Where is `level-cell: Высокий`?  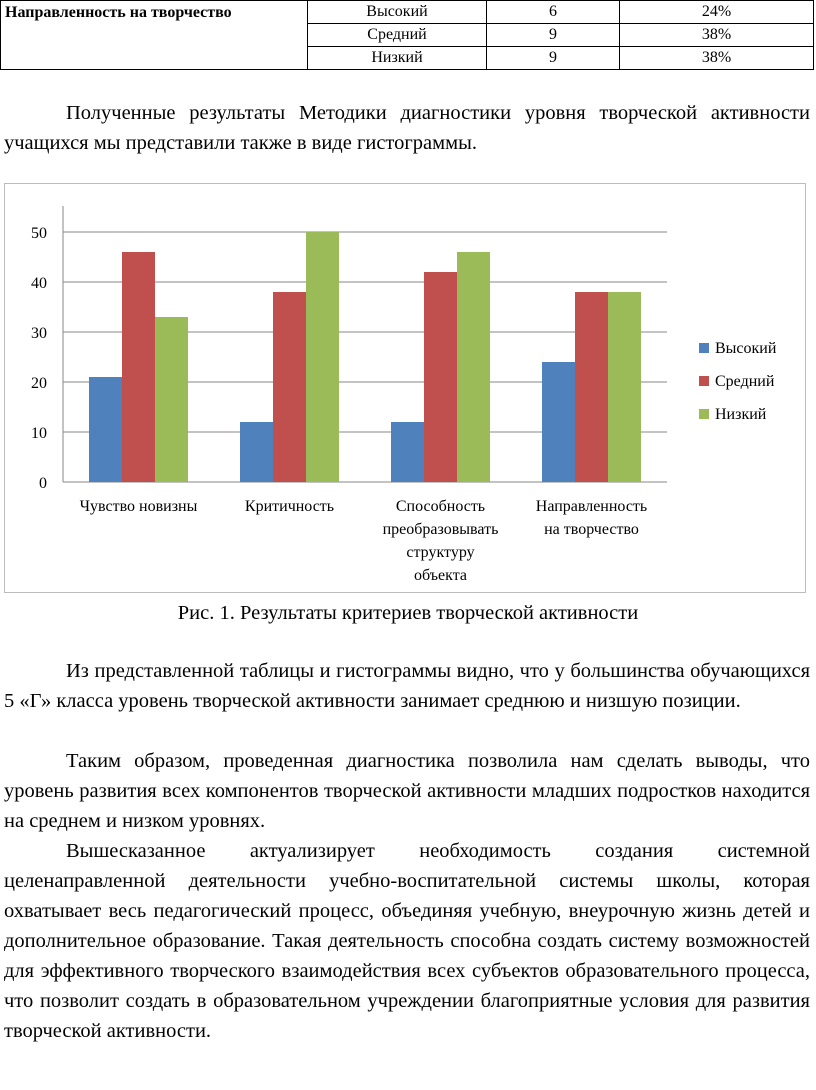
level-cell: Высокий is located at coordinates (397, 12).